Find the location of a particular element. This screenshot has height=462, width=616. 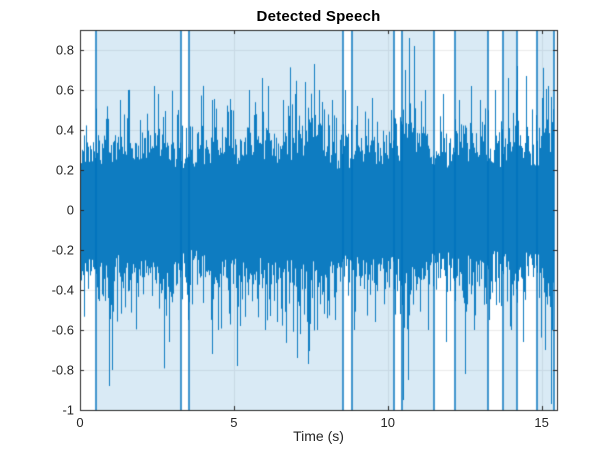

x-tick-label: 15 is located at coordinates (541, 422).